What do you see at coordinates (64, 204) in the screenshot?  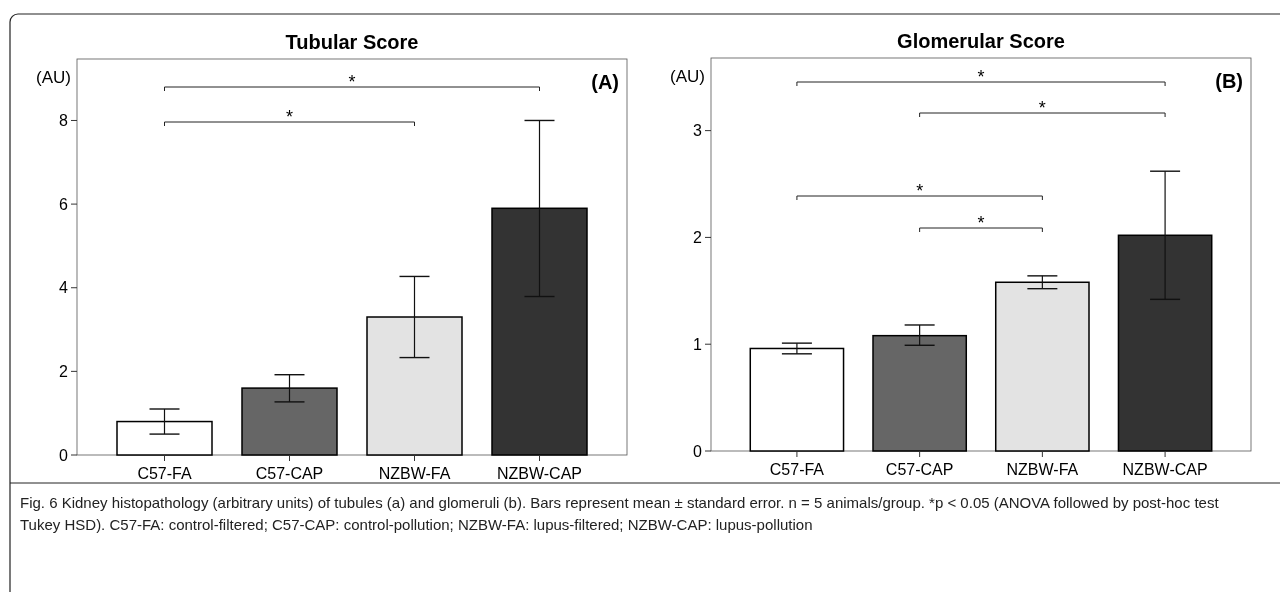 I see `y-tick-label: 6` at bounding box center [64, 204].